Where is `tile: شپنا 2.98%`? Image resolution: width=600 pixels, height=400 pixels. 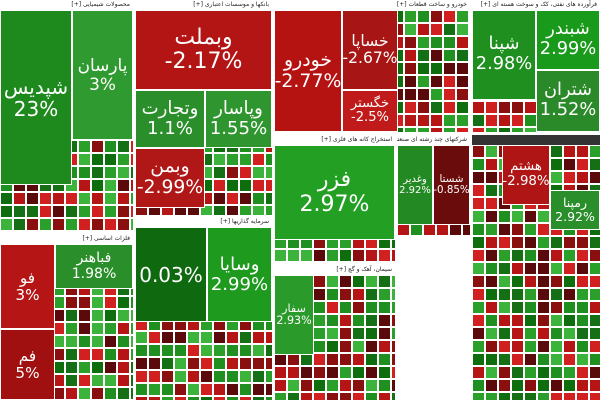 tile: شپنا 2.98% is located at coordinates (504, 55).